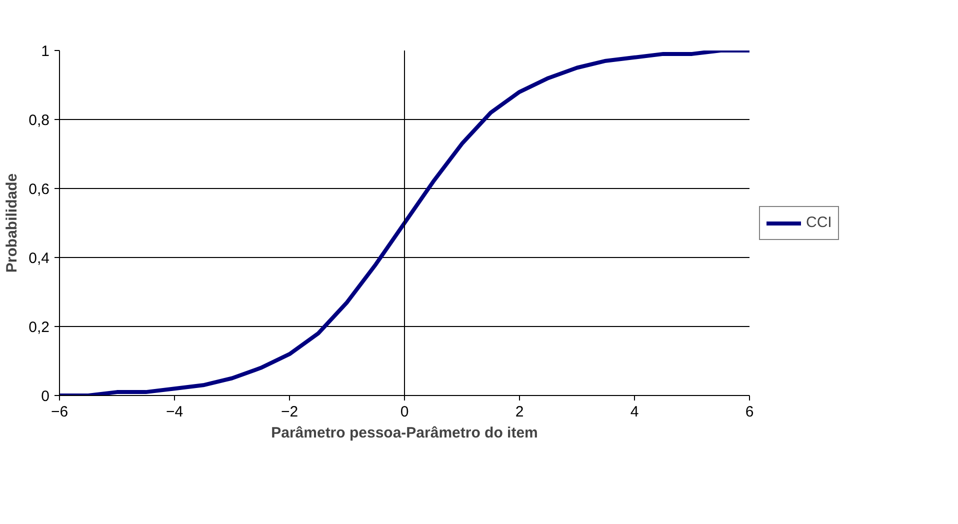 The width and height of the screenshot is (958, 524). What do you see at coordinates (404, 433) in the screenshot?
I see `x-axis-title: Parâmetro pessoa-Parâmetro do item` at bounding box center [404, 433].